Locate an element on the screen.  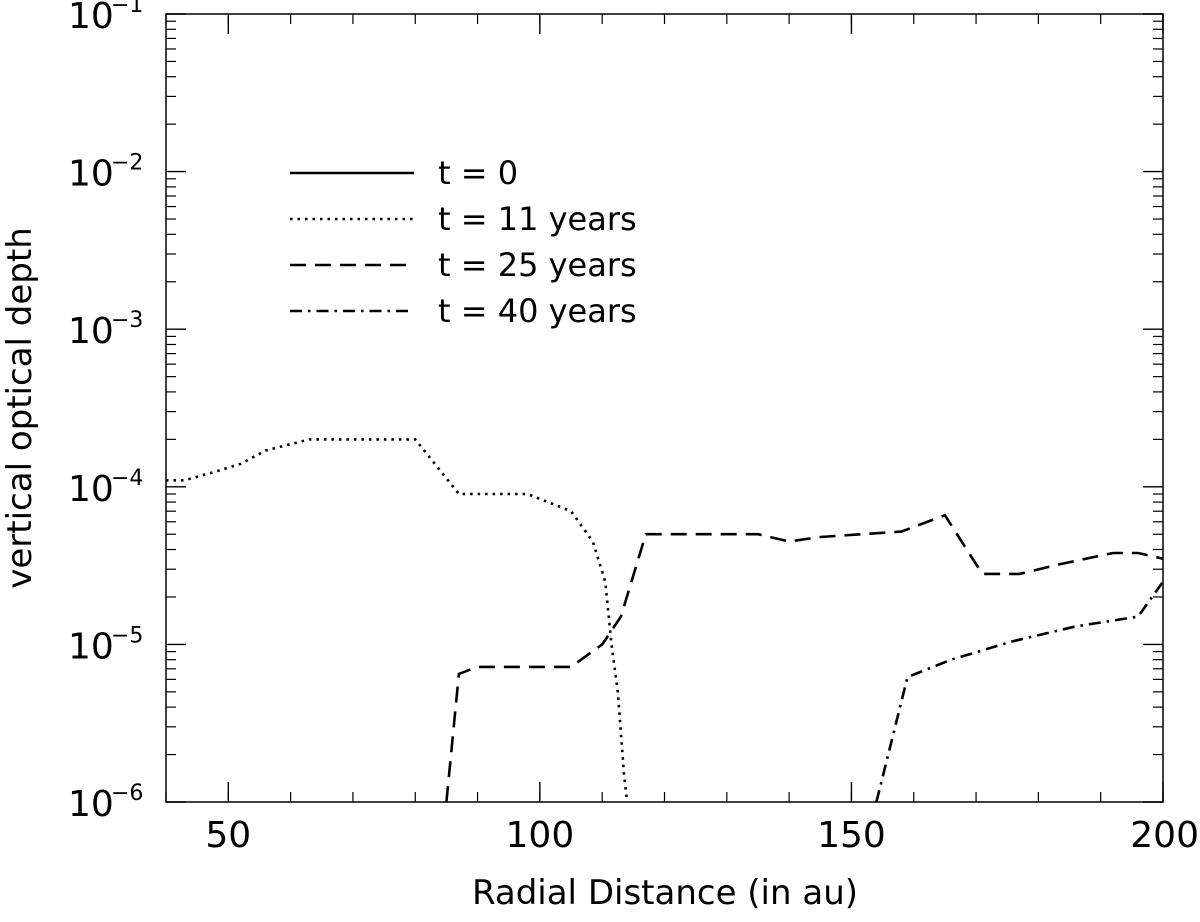
y-tick-label: 10⁻⁴ is located at coordinates (105, 488).